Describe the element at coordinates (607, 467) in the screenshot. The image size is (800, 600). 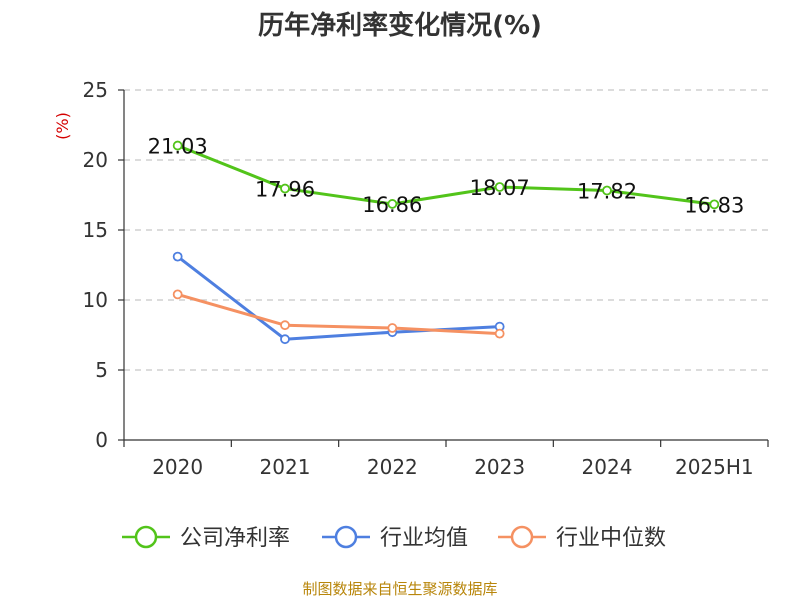
I see `x-tick-label: 2024` at that location.